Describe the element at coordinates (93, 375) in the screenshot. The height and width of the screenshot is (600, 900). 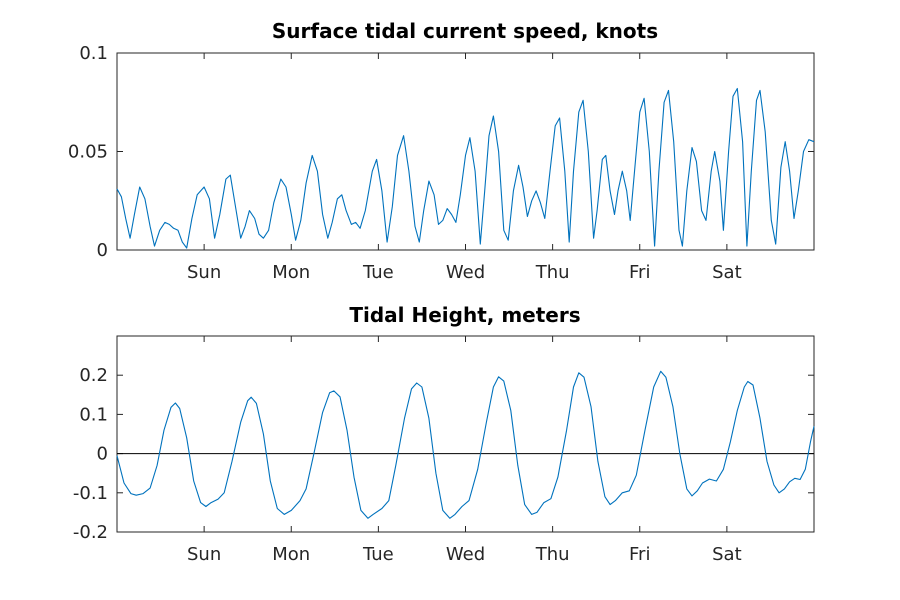
I see `y-tick-label: 0.2` at that location.